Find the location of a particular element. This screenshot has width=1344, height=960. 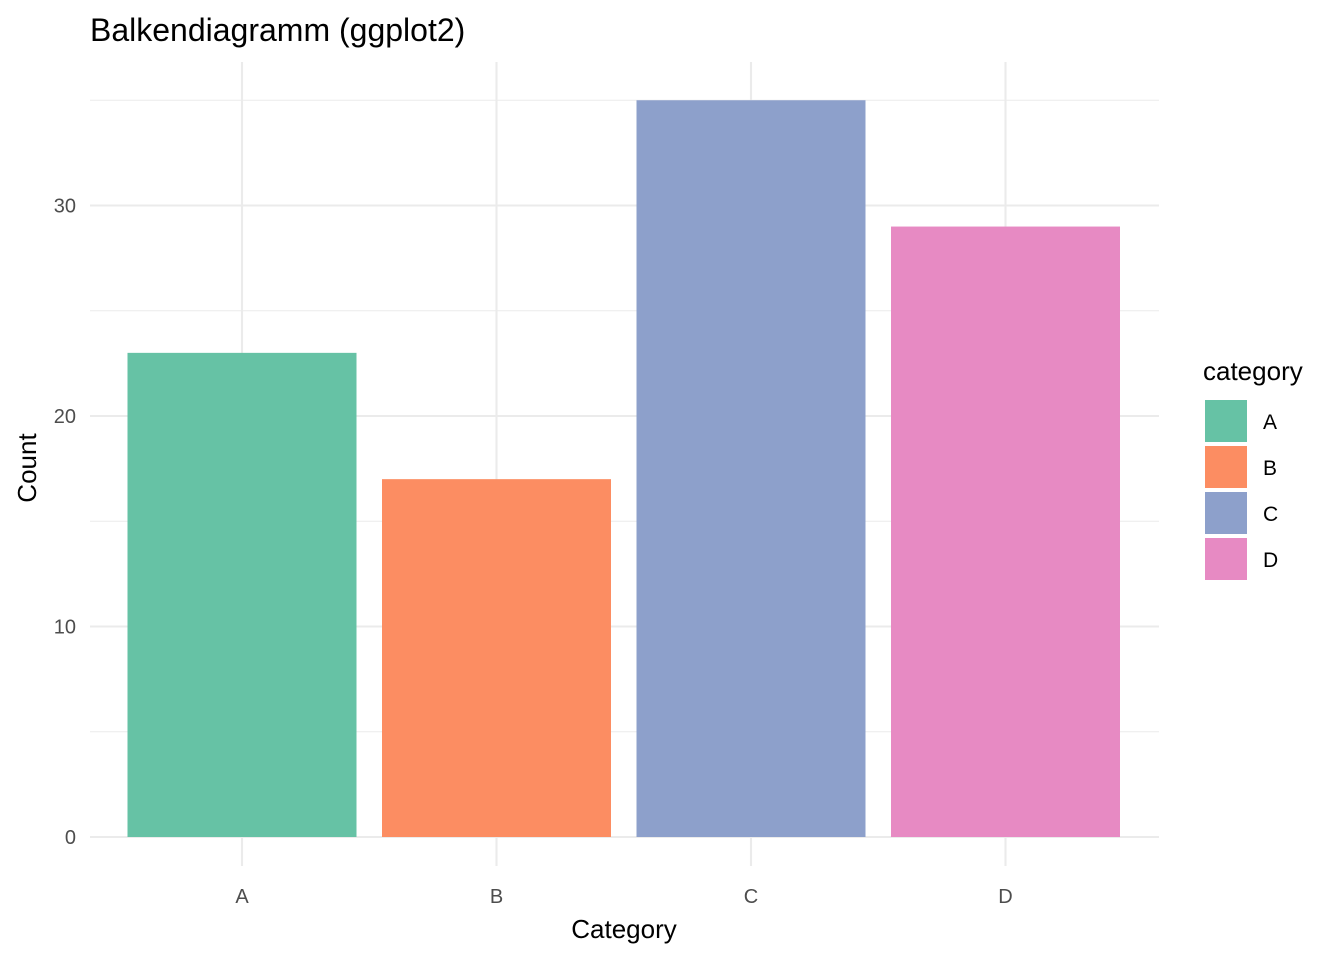

legend-label: C is located at coordinates (1270, 514).